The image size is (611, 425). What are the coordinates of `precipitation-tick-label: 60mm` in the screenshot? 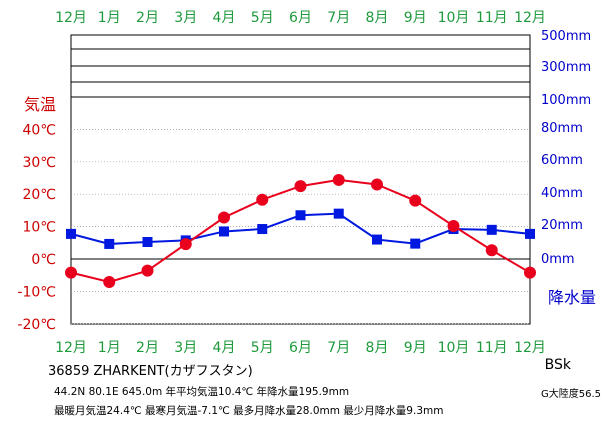 It's located at (562, 160).